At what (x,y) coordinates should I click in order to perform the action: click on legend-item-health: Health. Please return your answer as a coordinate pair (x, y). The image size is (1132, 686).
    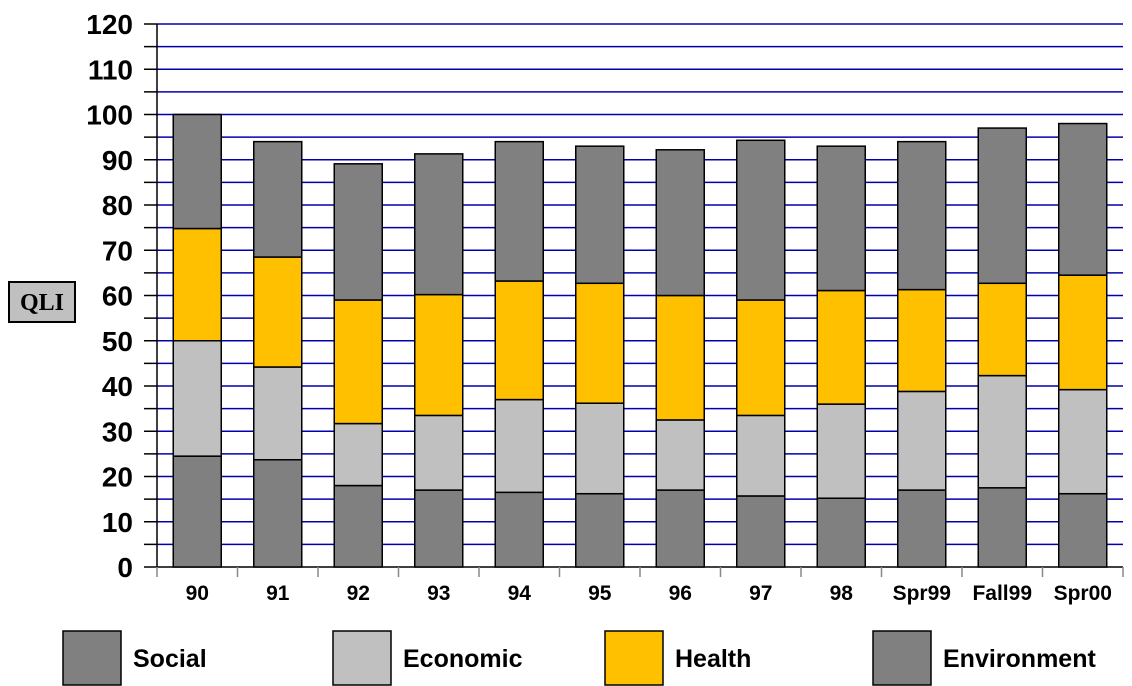
    Looking at the image, I should click on (677, 658).